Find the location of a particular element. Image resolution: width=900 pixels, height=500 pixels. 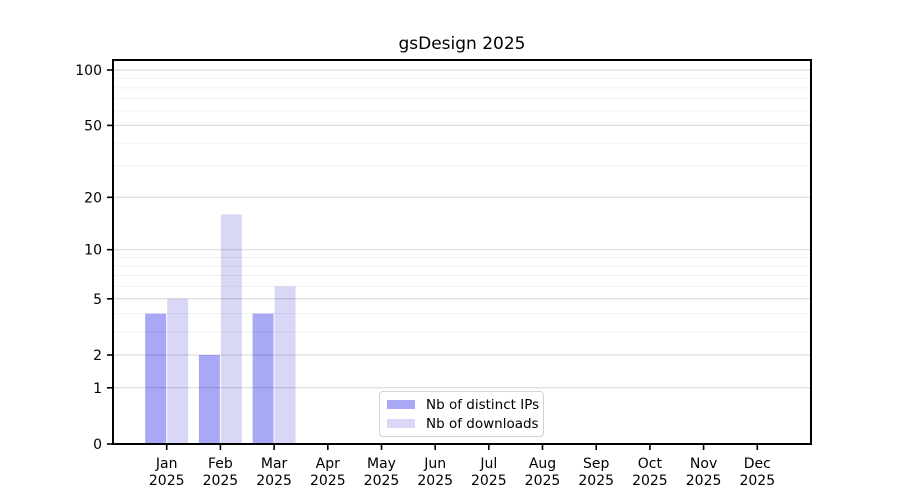

legend-label-distinct-ips: Nb of distinct IPs is located at coordinates (483, 404).